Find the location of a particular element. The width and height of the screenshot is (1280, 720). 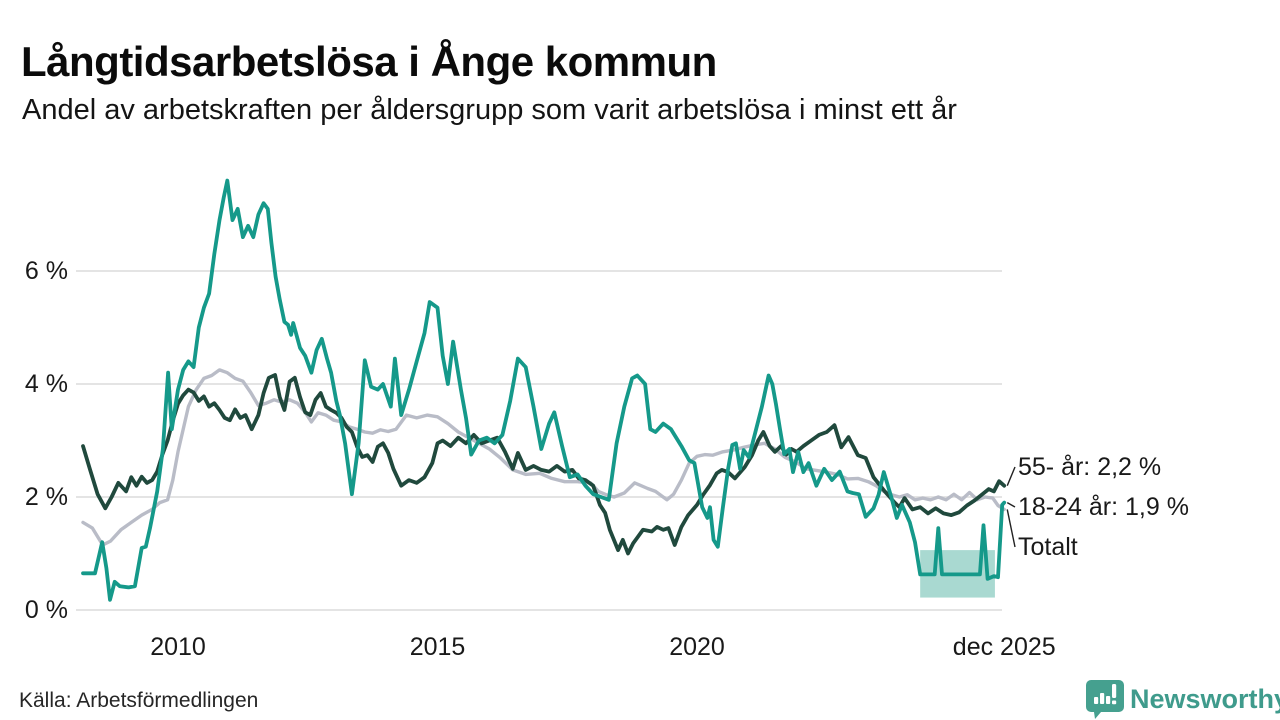

newsworthy-logo-icon is located at coordinates (1105, 699).